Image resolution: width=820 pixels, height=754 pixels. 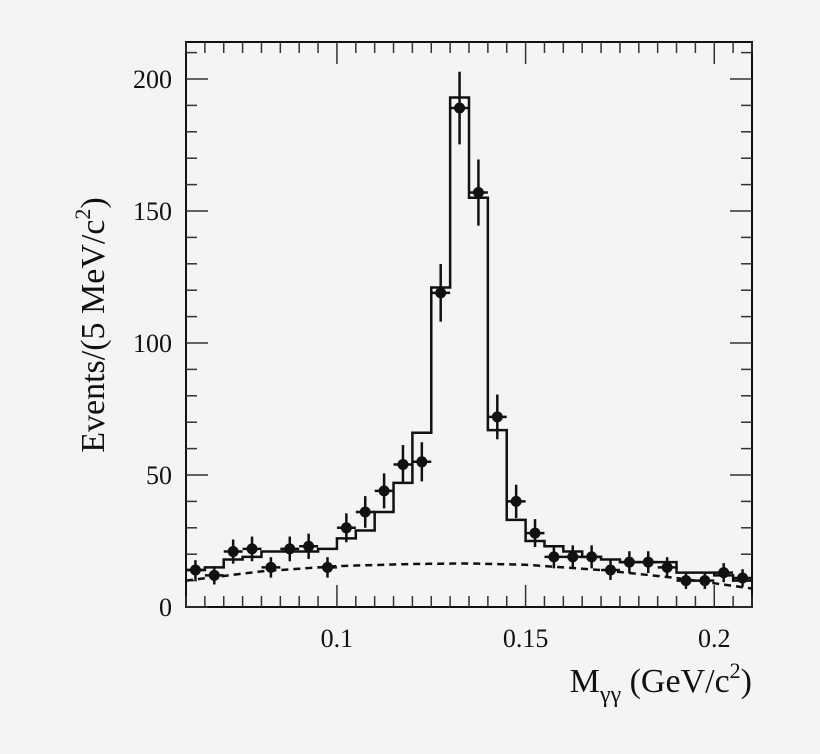 What do you see at coordinates (152, 211) in the screenshot?
I see `y-tick-label: 150` at bounding box center [152, 211].